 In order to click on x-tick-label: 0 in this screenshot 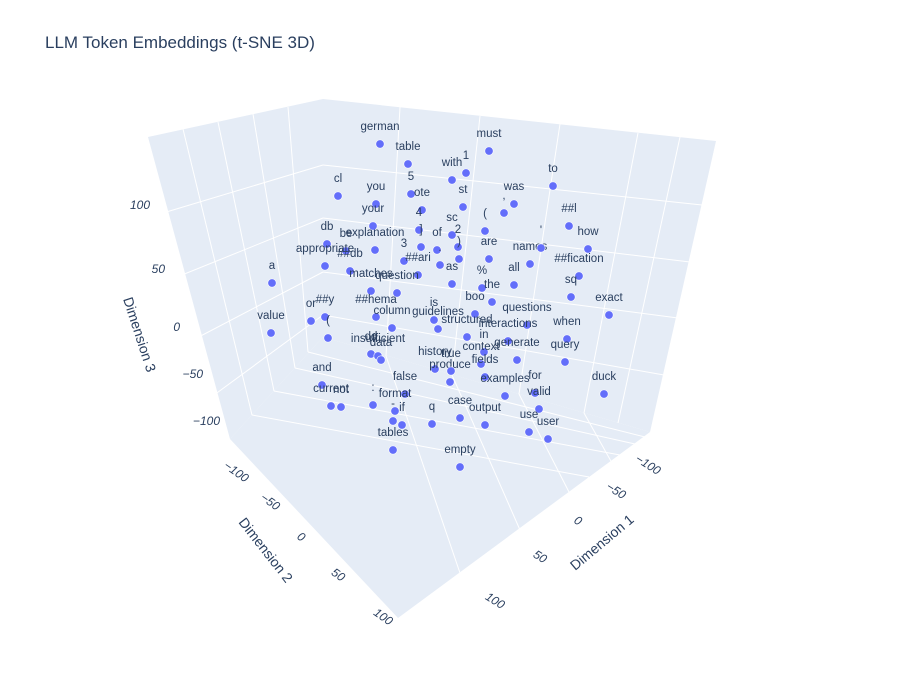, I will do `click(578, 521)`.